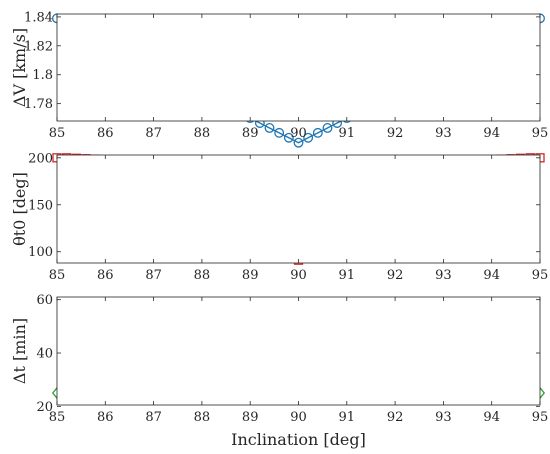 The height and width of the screenshot is (454, 550). Describe the element at coordinates (40, 158) in the screenshot. I see `y-tick-label: 200` at that location.